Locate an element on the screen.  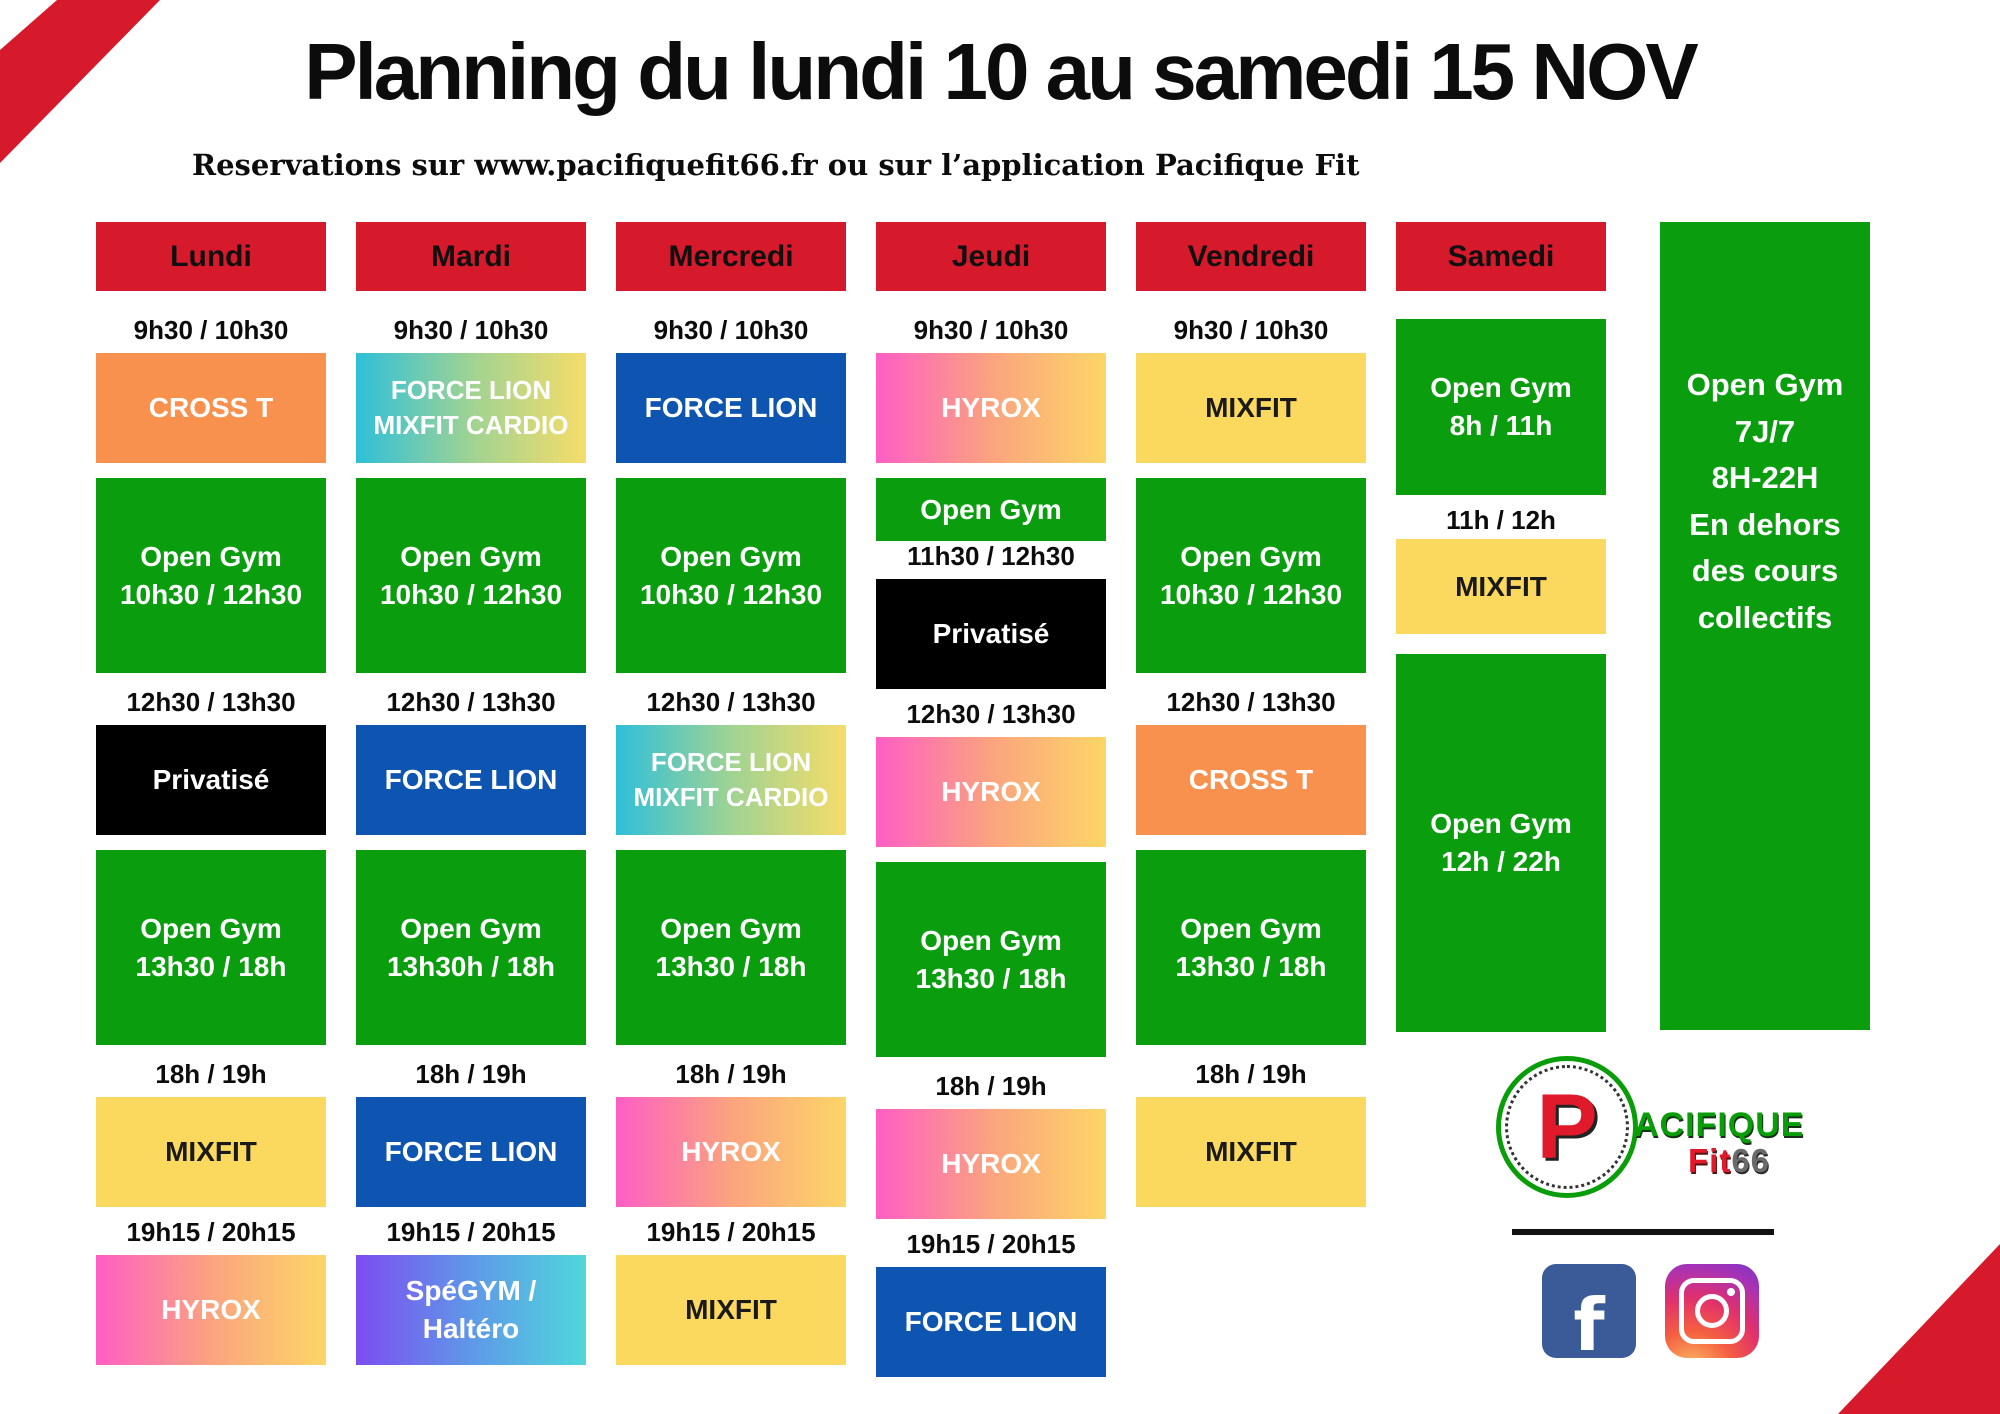
logo-66-text: 66 is located at coordinates (1751, 1160).